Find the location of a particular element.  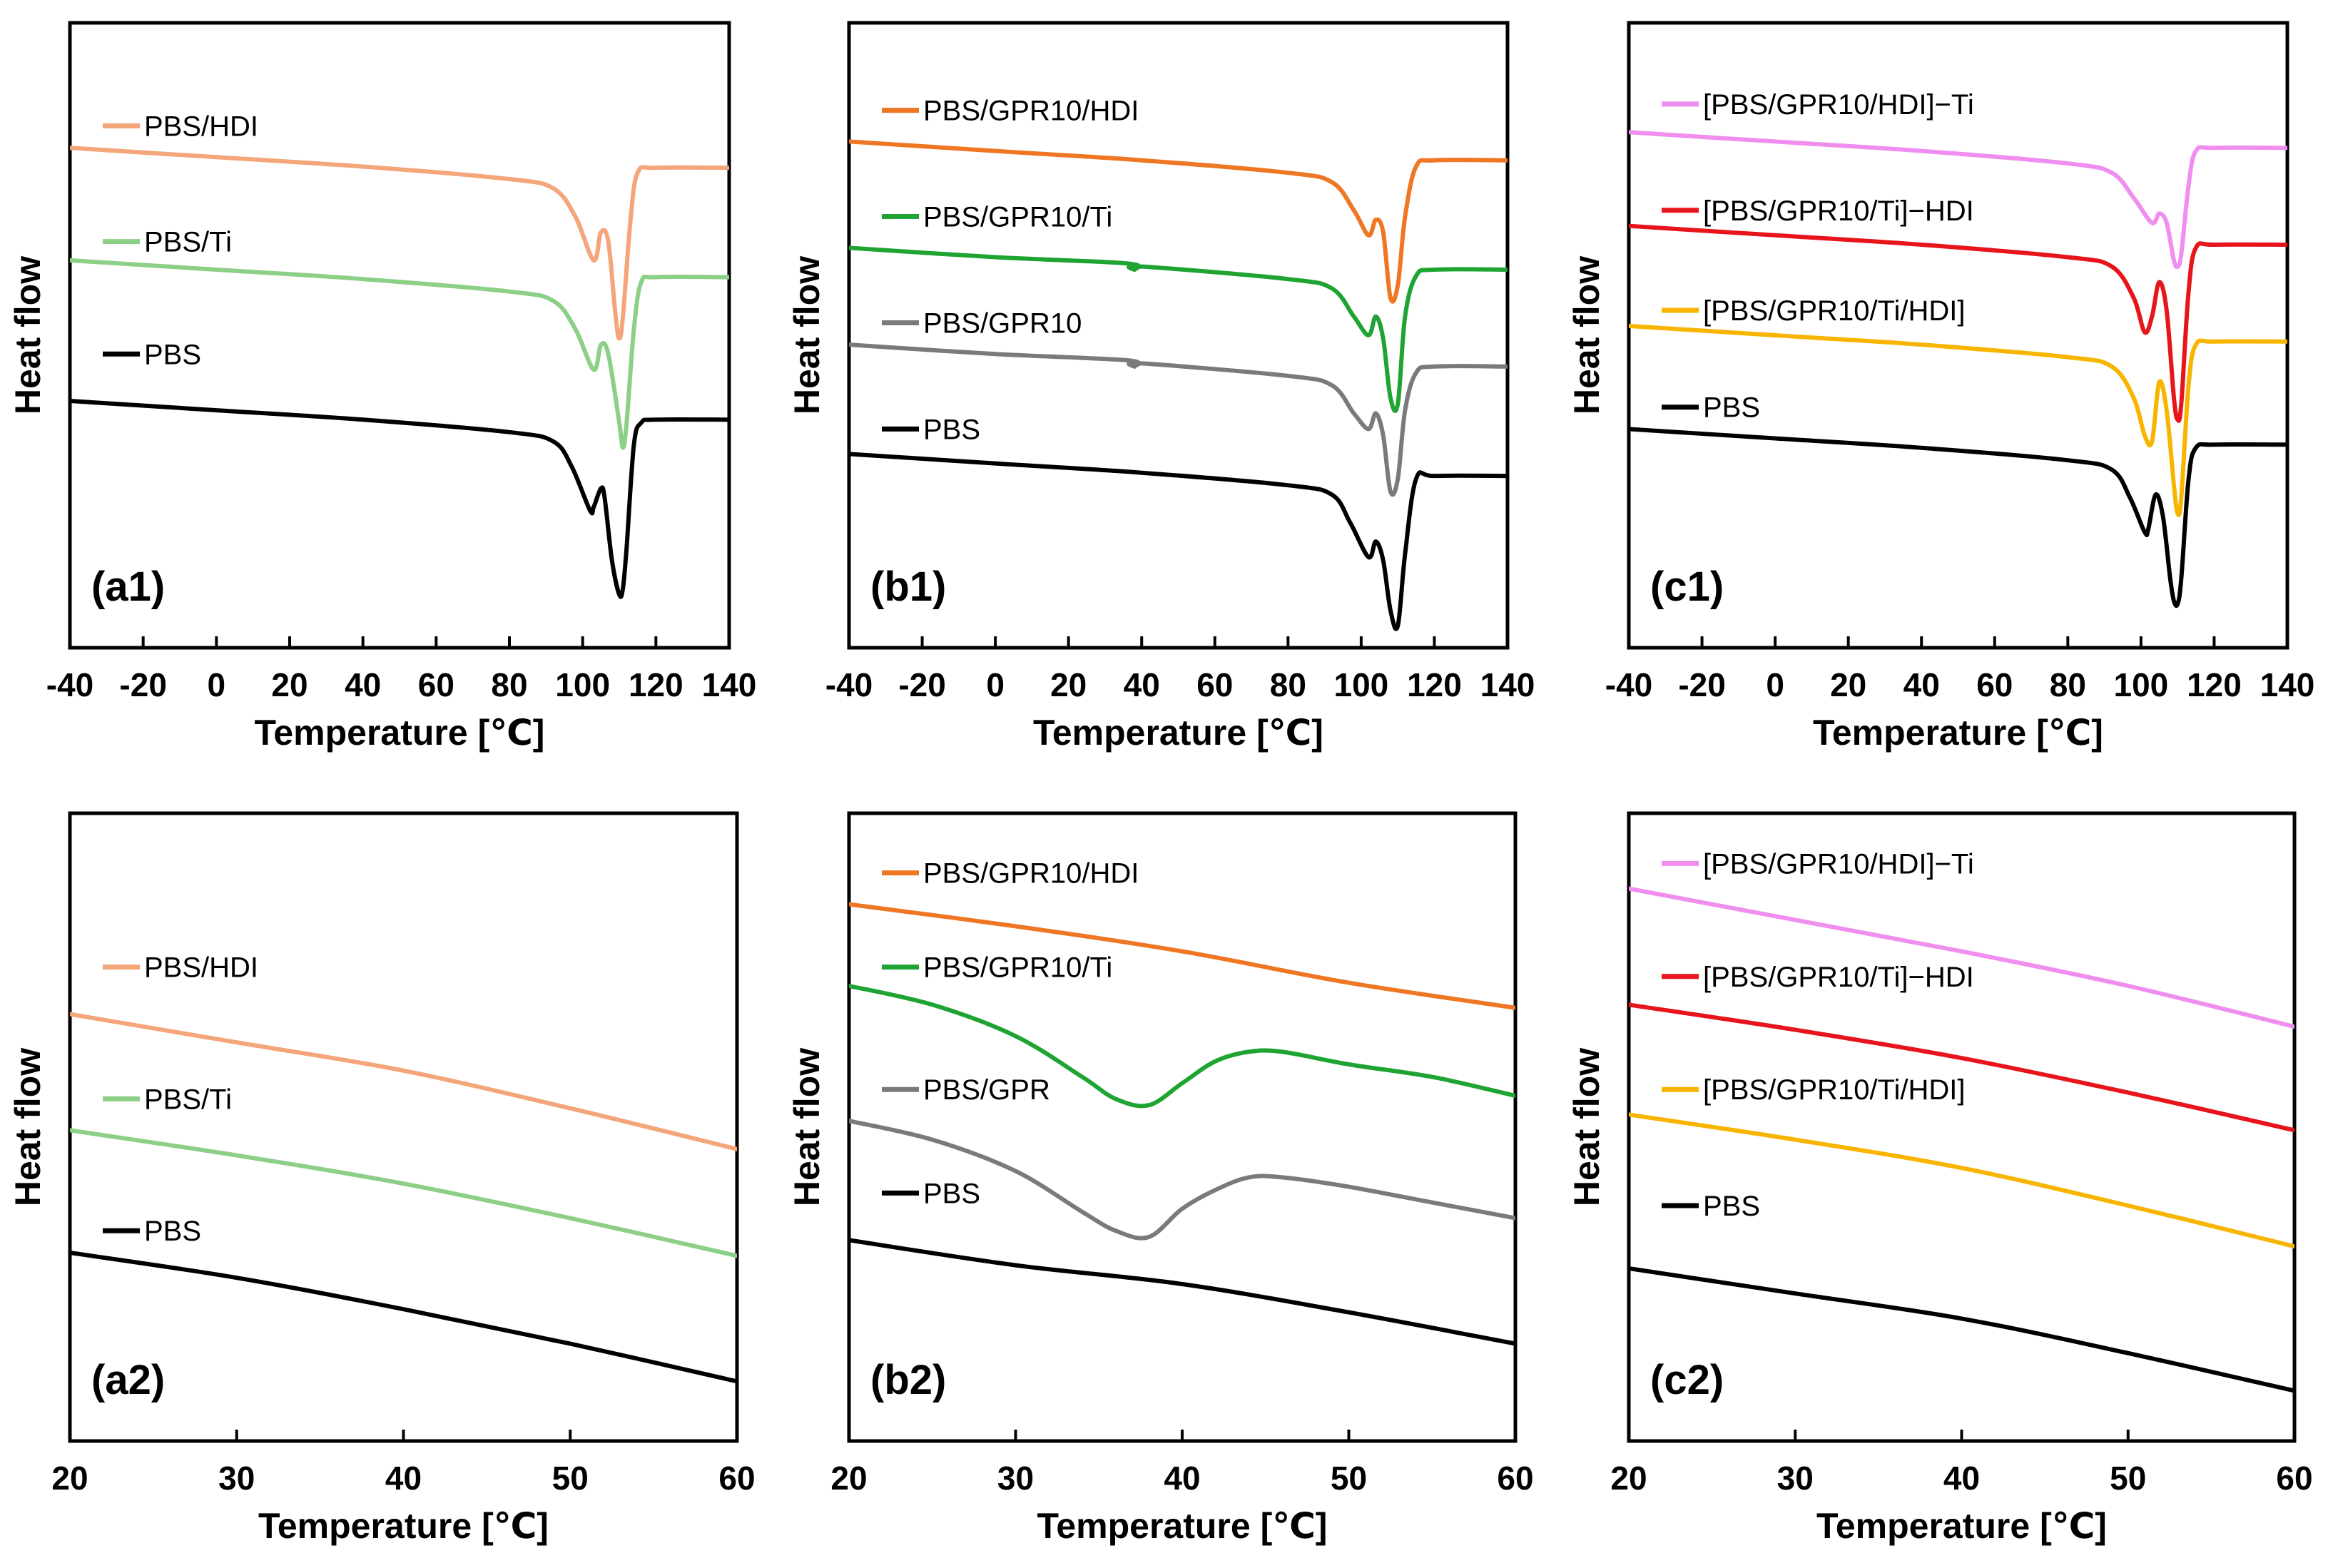

legend-label: PBS/GPR is located at coordinates (986, 1090).